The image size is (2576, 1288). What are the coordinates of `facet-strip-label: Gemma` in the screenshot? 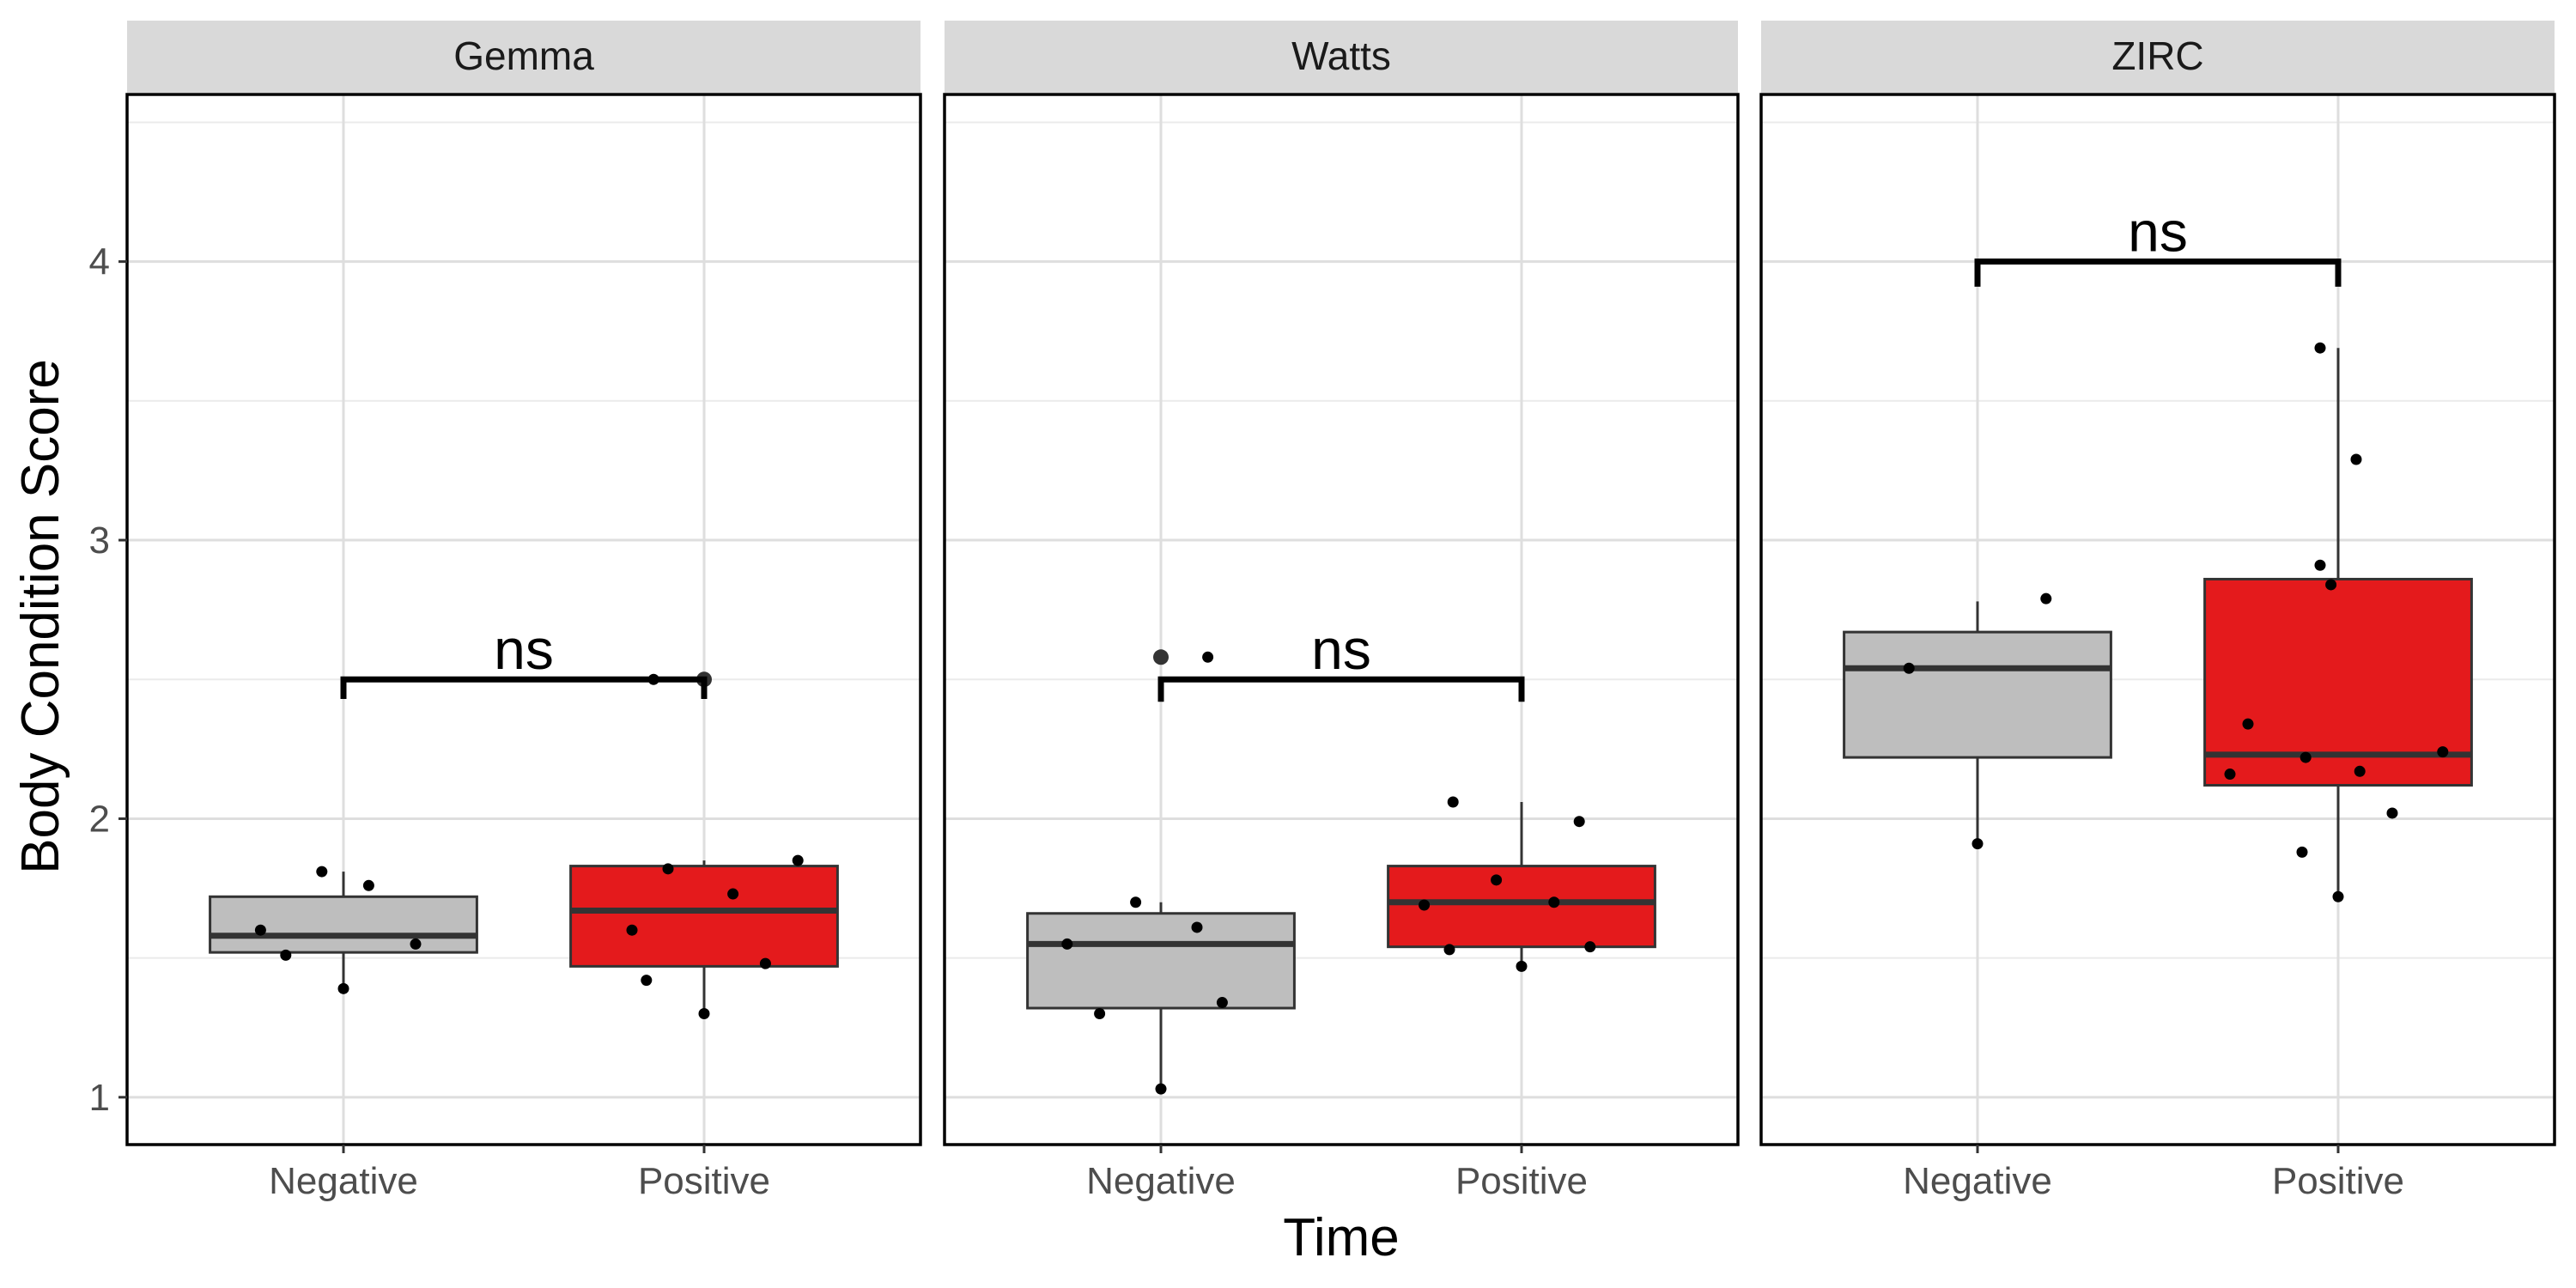 It's located at (523, 56).